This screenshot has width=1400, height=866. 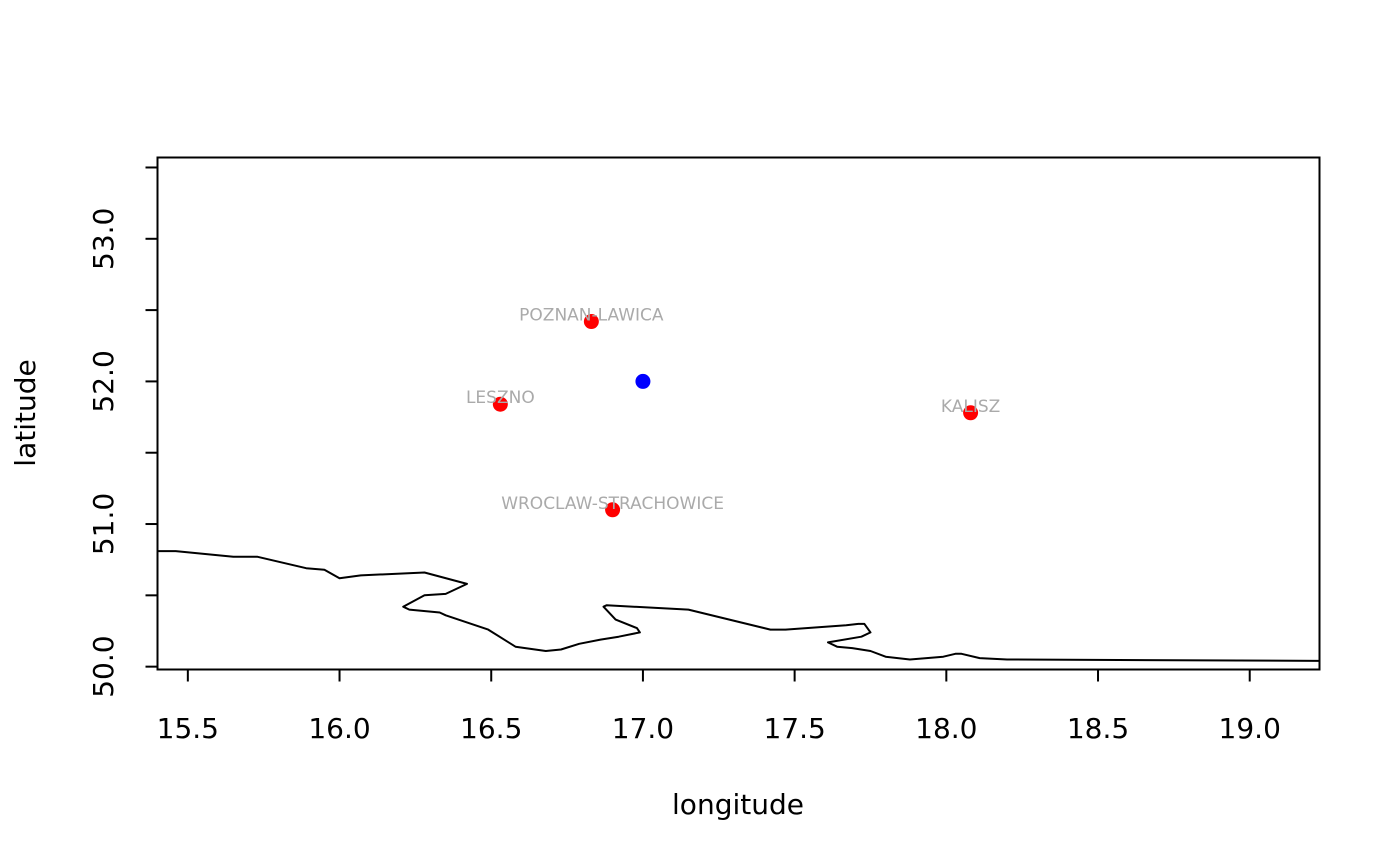 I want to click on y-axis-title: latitude, so click(x=25, y=412).